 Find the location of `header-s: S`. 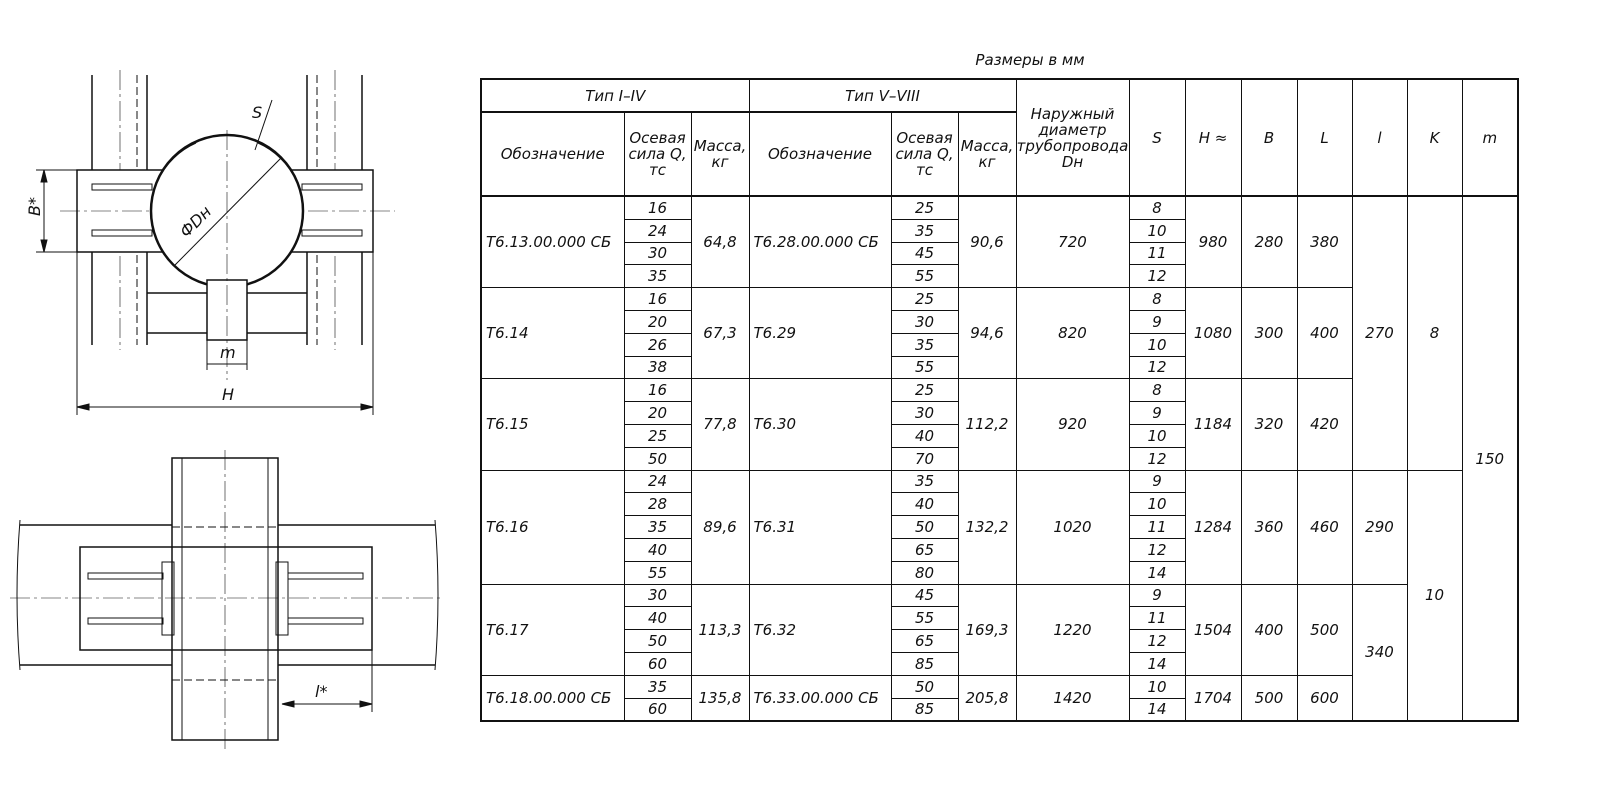

header-s: S is located at coordinates (1157, 137).